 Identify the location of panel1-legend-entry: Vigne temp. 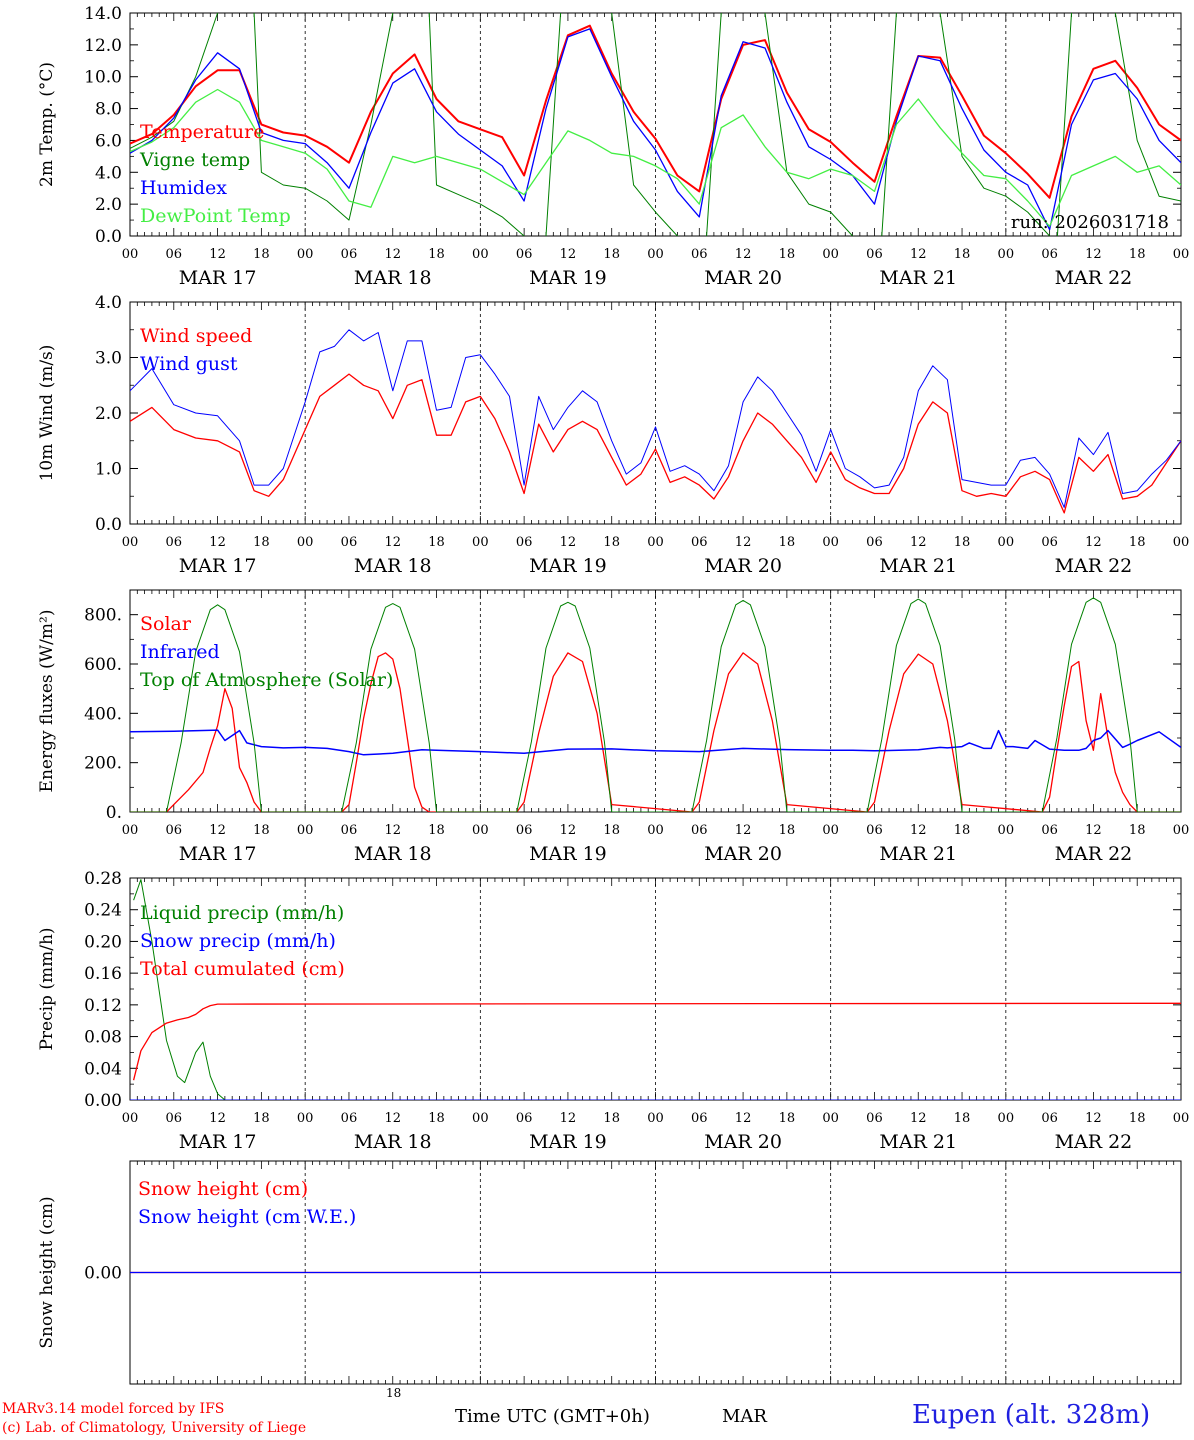
(194, 160).